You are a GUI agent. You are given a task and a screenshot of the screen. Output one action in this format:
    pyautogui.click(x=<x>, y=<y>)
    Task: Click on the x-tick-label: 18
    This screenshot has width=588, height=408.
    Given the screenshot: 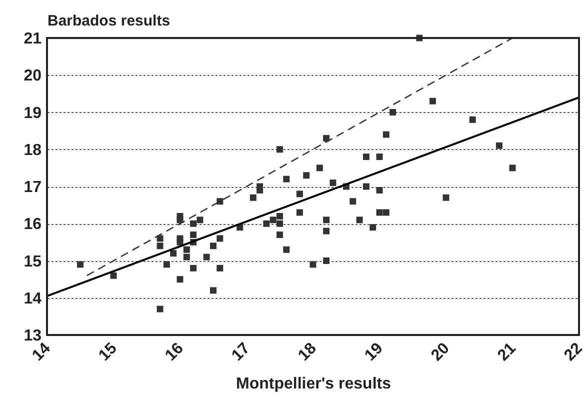 What is the action you would take?
    pyautogui.click(x=307, y=352)
    